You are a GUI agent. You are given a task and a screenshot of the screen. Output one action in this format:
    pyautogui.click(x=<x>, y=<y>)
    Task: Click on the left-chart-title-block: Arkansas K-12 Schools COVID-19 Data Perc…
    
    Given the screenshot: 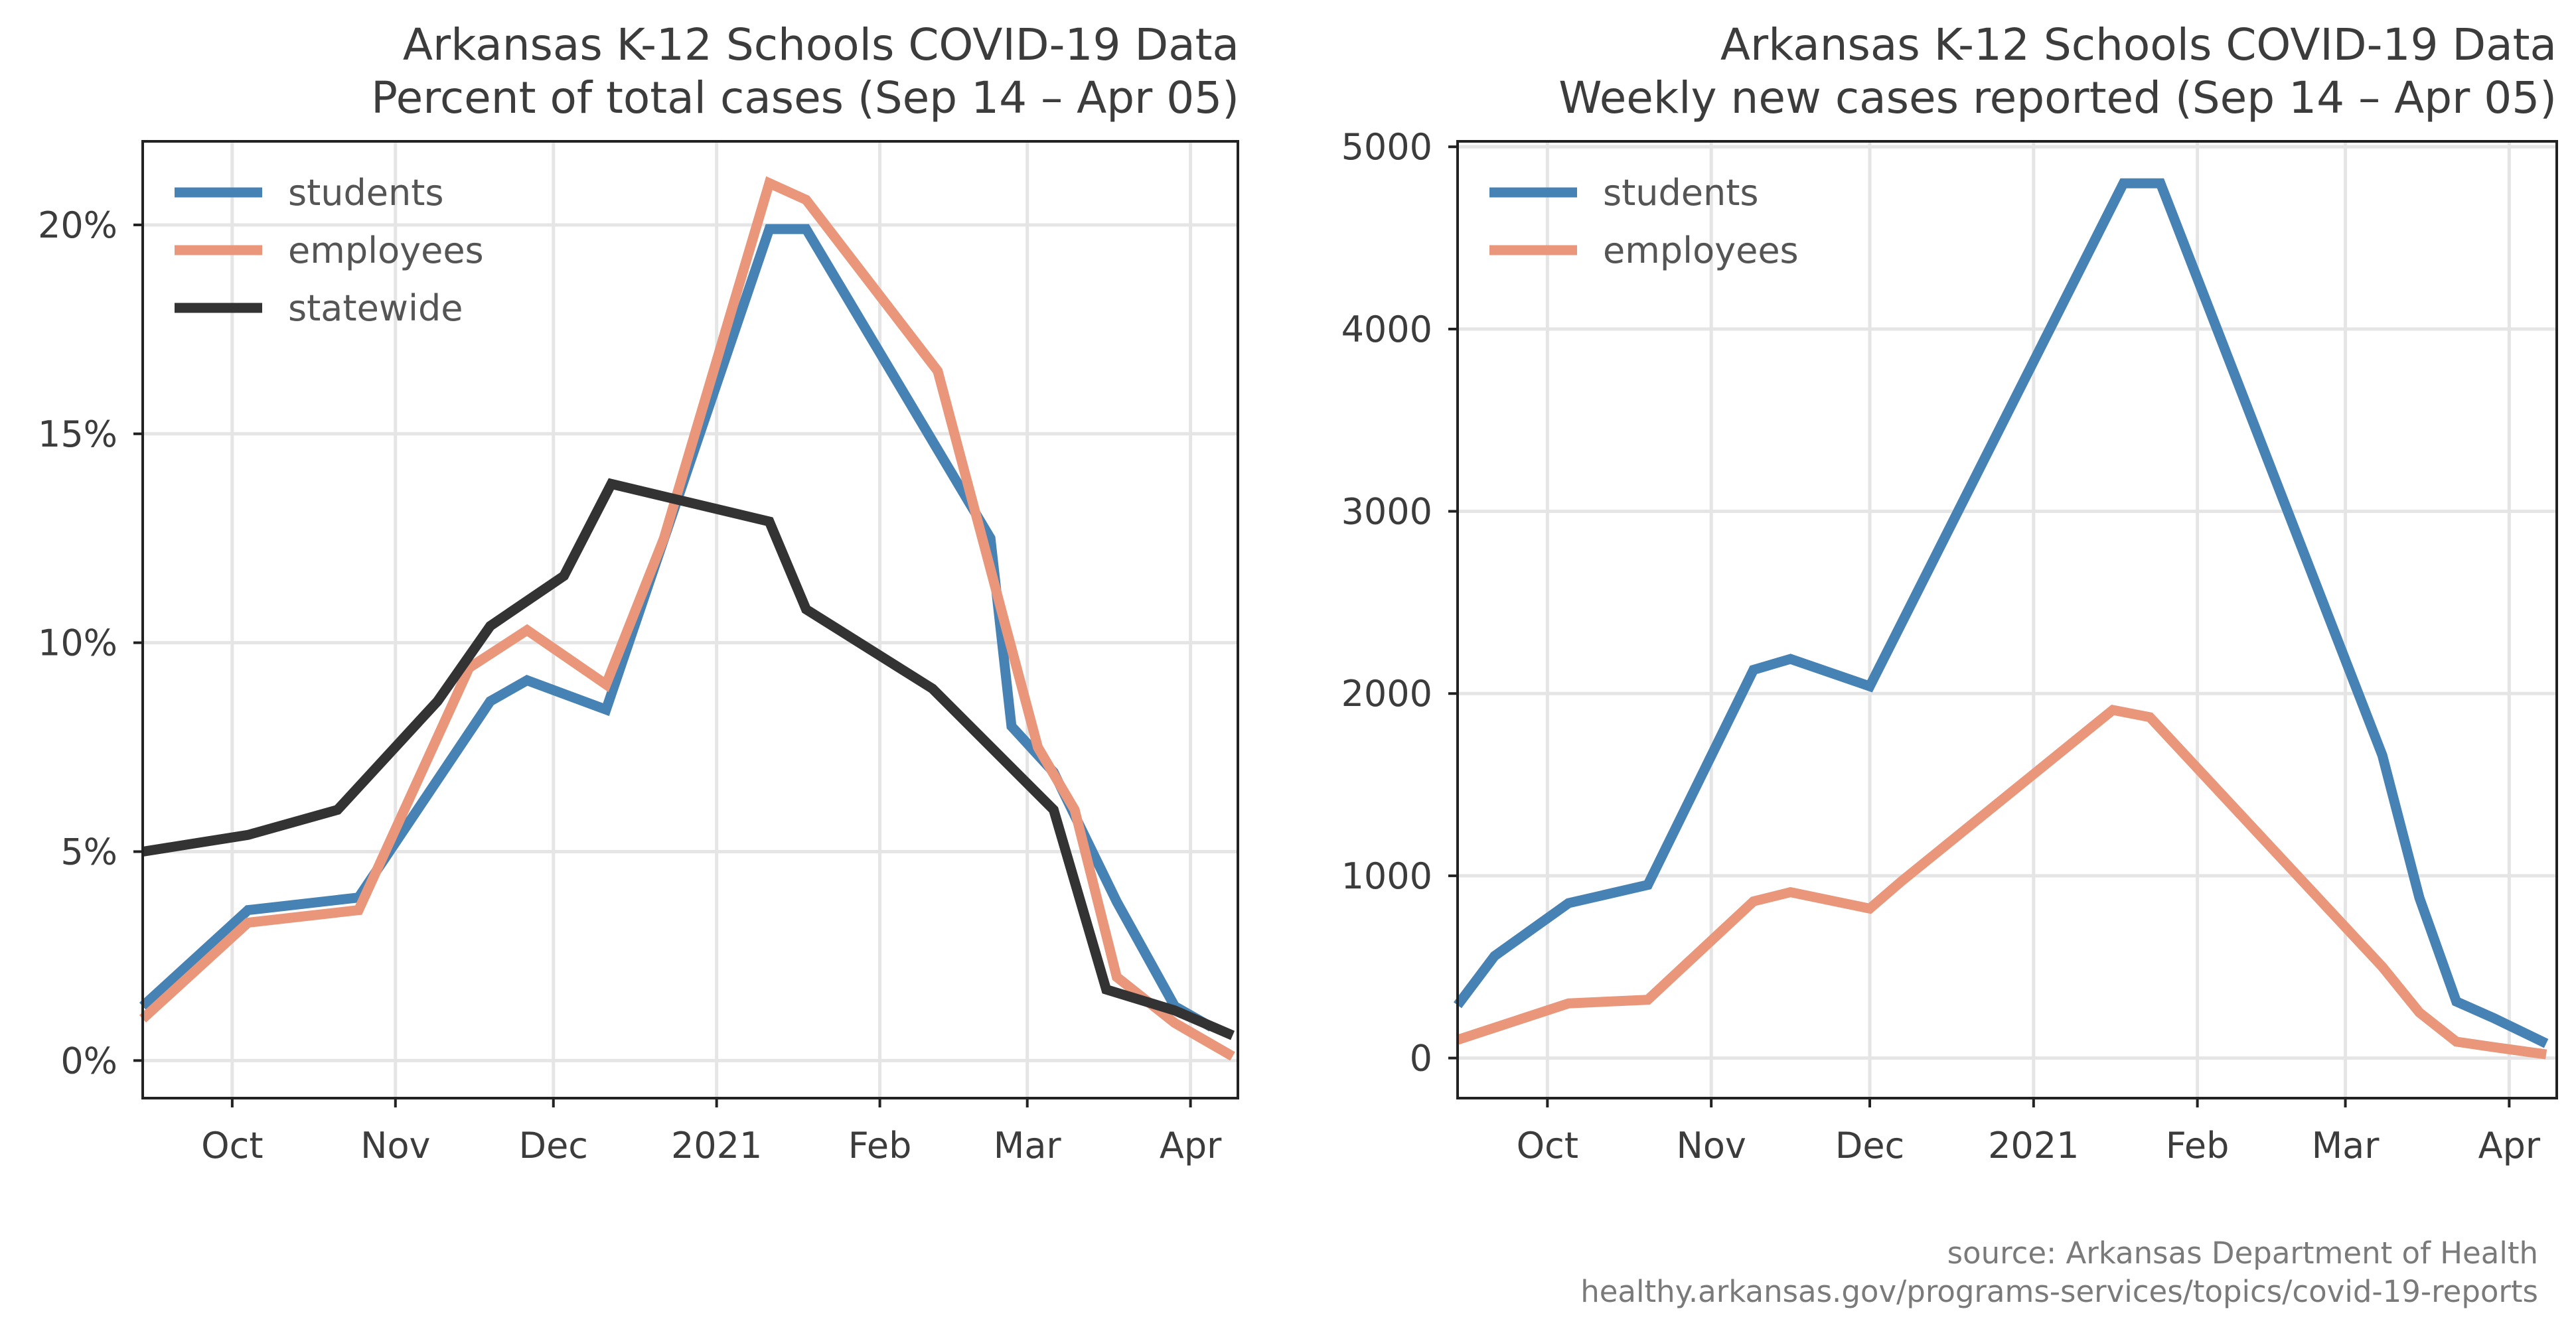 What is the action you would take?
    pyautogui.click(x=805, y=72)
    